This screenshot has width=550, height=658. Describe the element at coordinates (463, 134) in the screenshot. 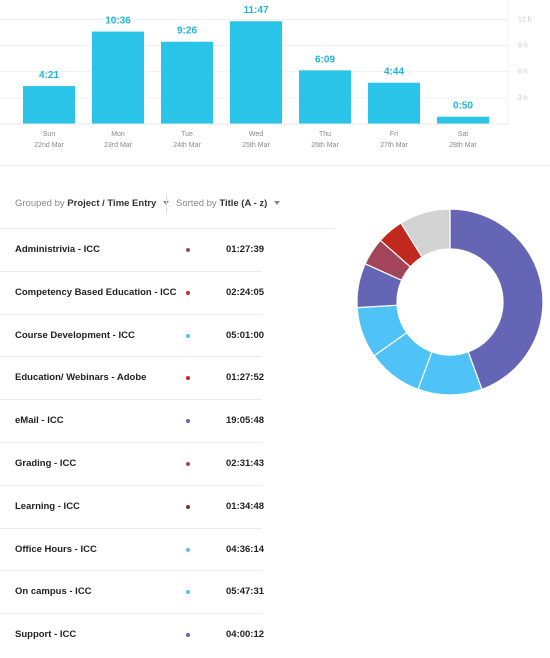

I see `x-tick-label: Sat` at that location.